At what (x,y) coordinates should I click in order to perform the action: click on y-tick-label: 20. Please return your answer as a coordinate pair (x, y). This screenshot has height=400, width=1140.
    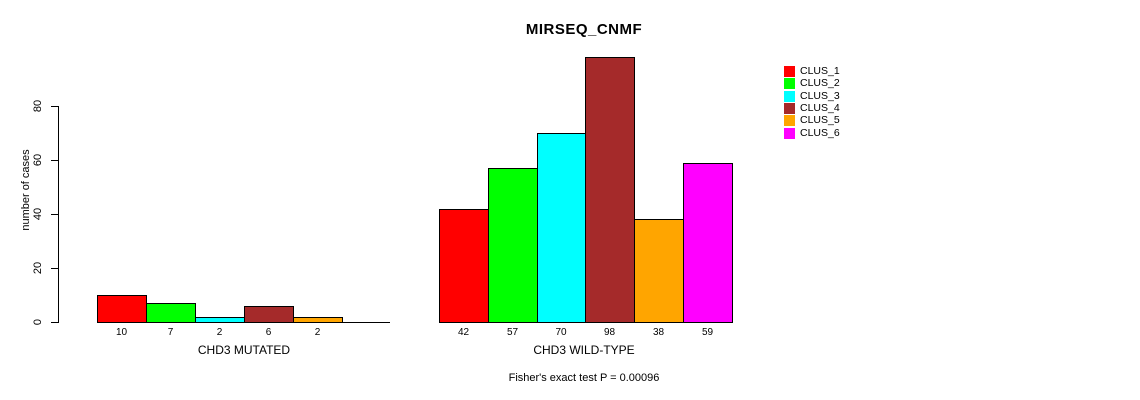
    Looking at the image, I should click on (38, 268).